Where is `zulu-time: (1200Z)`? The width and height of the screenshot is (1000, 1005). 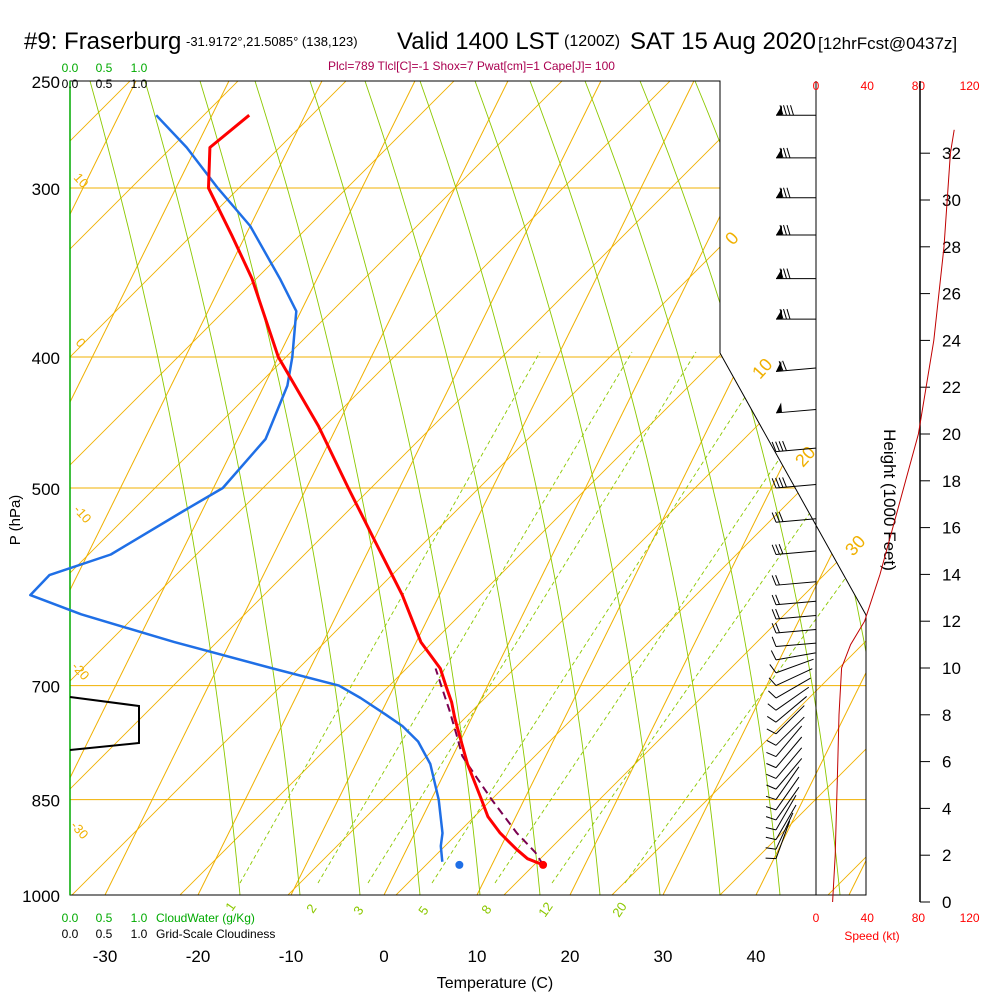
zulu-time: (1200Z) is located at coordinates (592, 41).